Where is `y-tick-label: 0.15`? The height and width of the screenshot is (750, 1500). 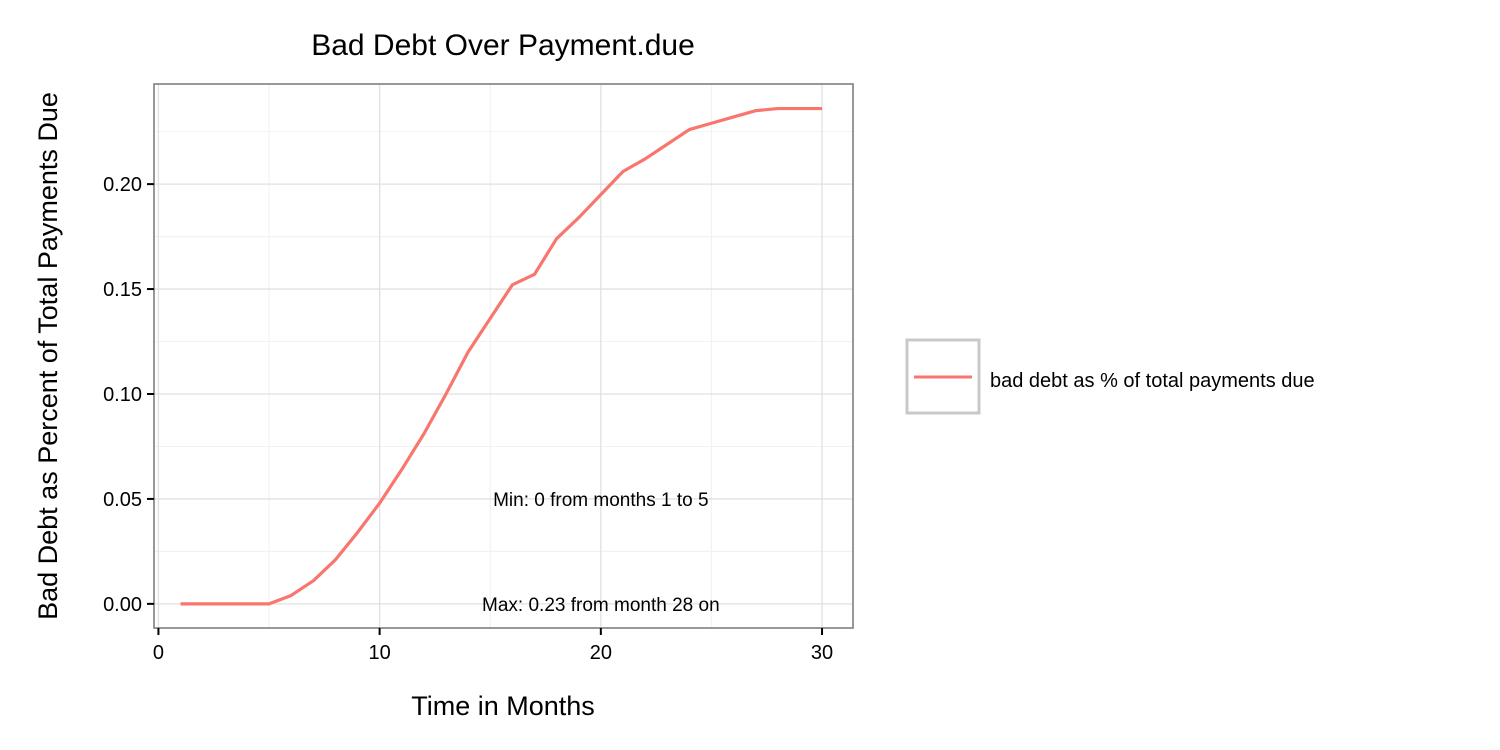 y-tick-label: 0.15 is located at coordinates (122, 290).